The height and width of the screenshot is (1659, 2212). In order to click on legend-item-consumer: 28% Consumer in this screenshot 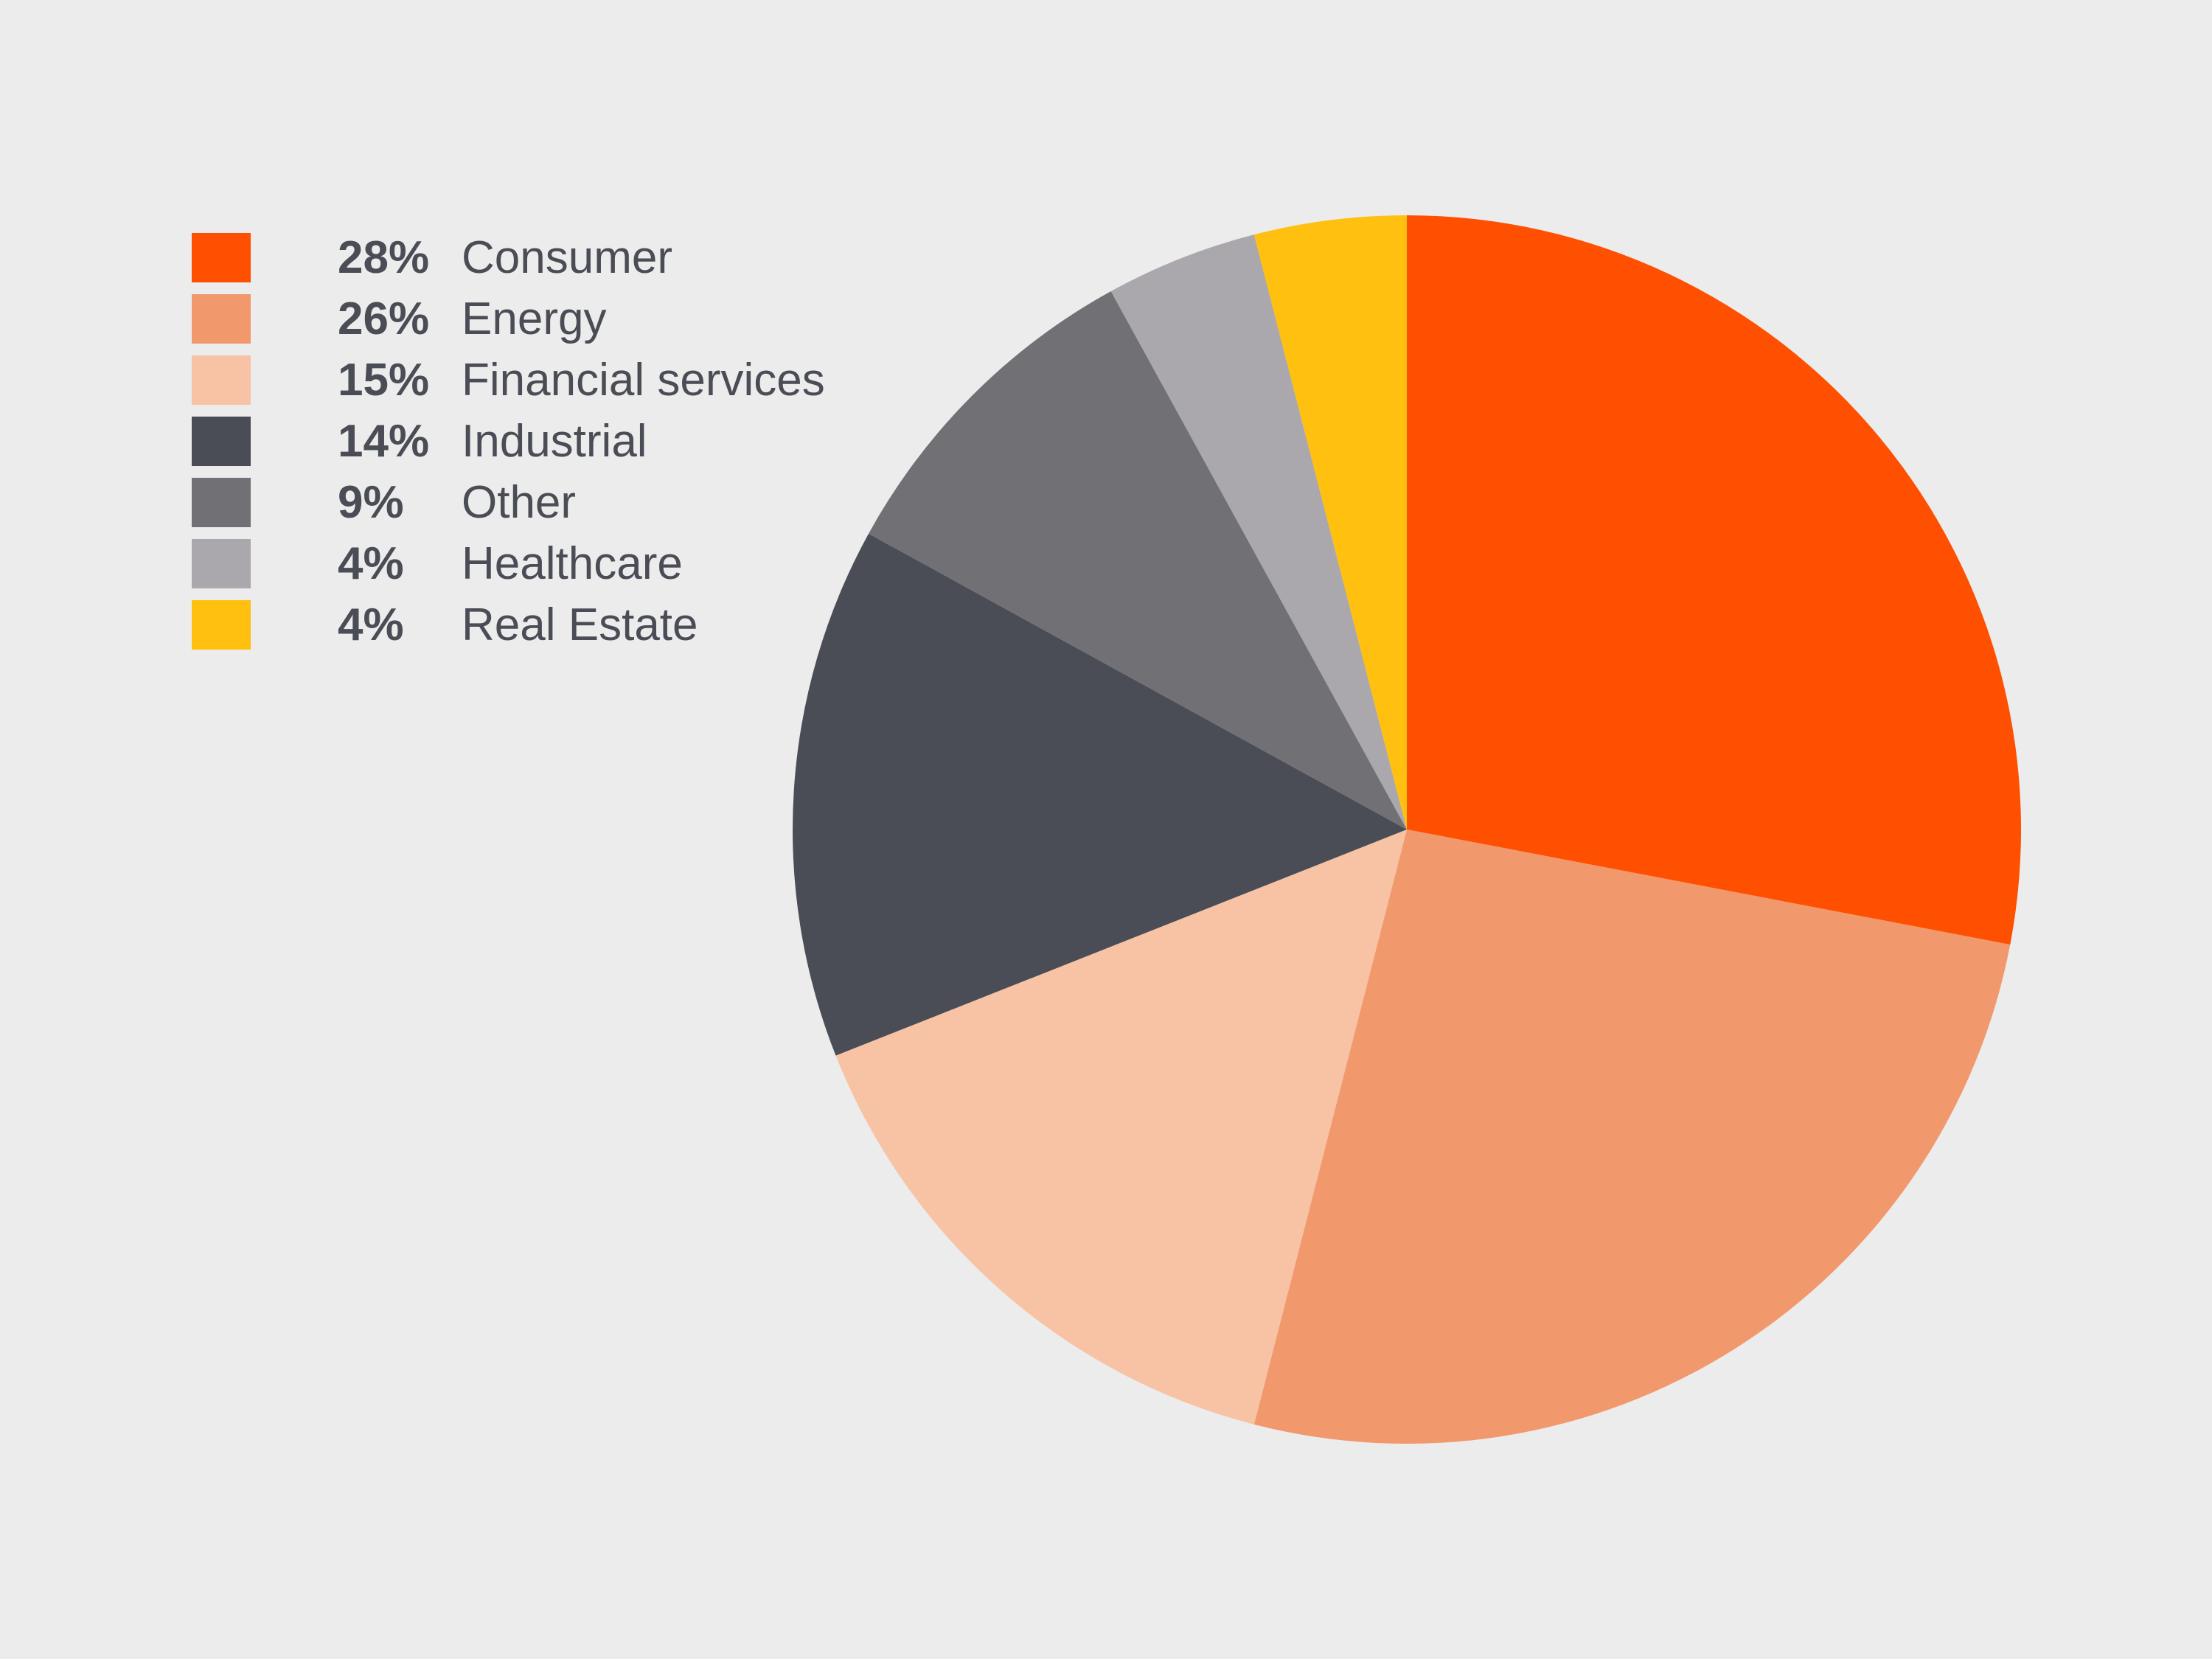, I will do `click(508, 257)`.